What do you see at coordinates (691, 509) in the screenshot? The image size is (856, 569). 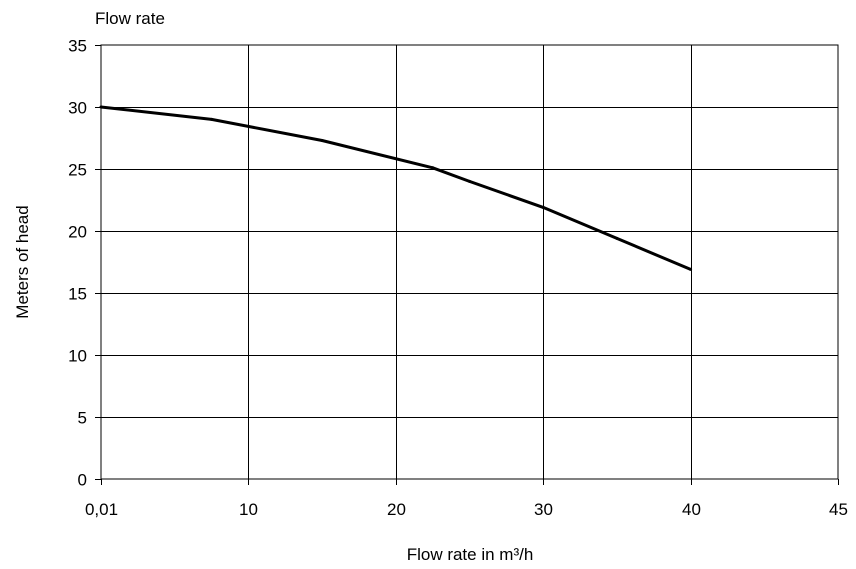 I see `x-tick-label: 40` at bounding box center [691, 509].